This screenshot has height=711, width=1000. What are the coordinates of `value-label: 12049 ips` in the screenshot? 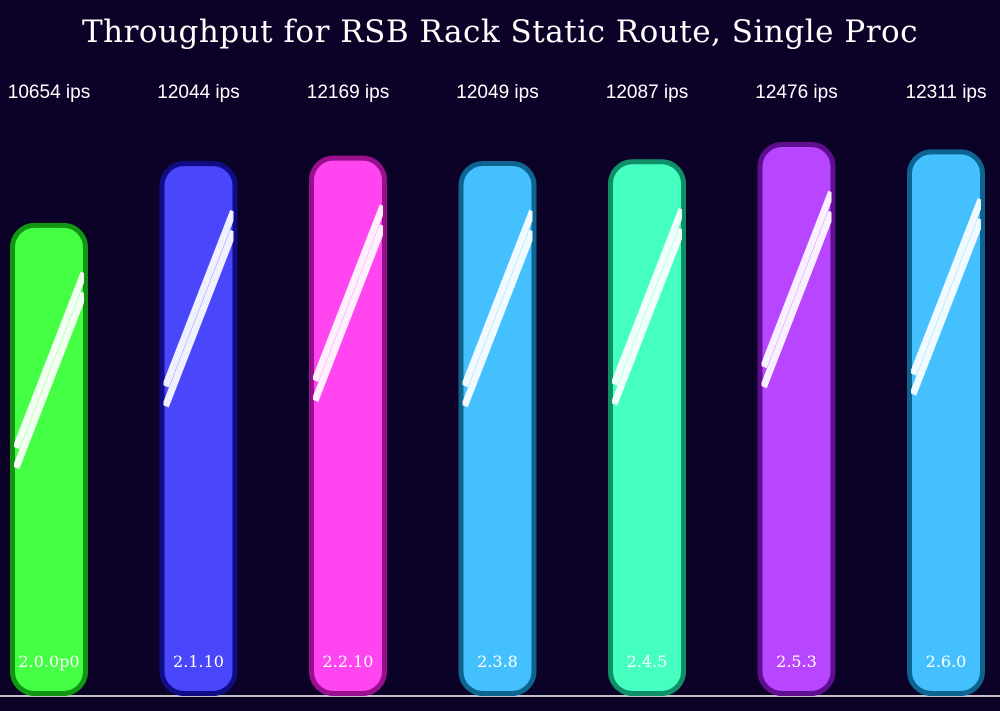 It's located at (497, 92).